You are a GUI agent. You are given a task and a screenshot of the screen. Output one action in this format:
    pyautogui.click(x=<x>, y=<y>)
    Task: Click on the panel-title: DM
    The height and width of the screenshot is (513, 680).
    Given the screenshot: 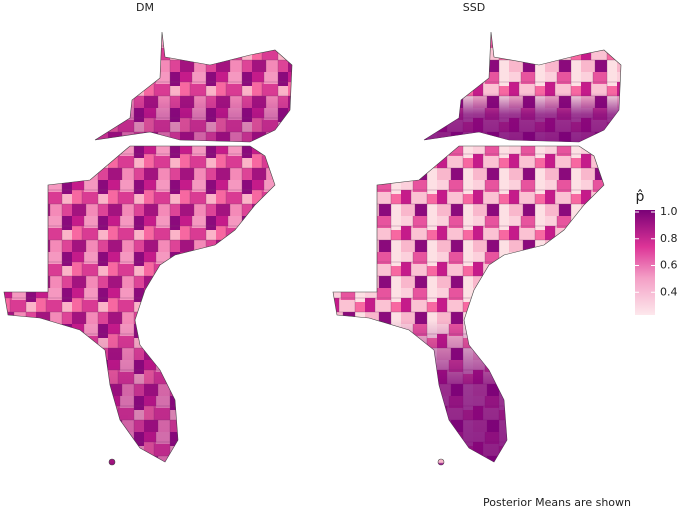 What is the action you would take?
    pyautogui.click(x=145, y=7)
    